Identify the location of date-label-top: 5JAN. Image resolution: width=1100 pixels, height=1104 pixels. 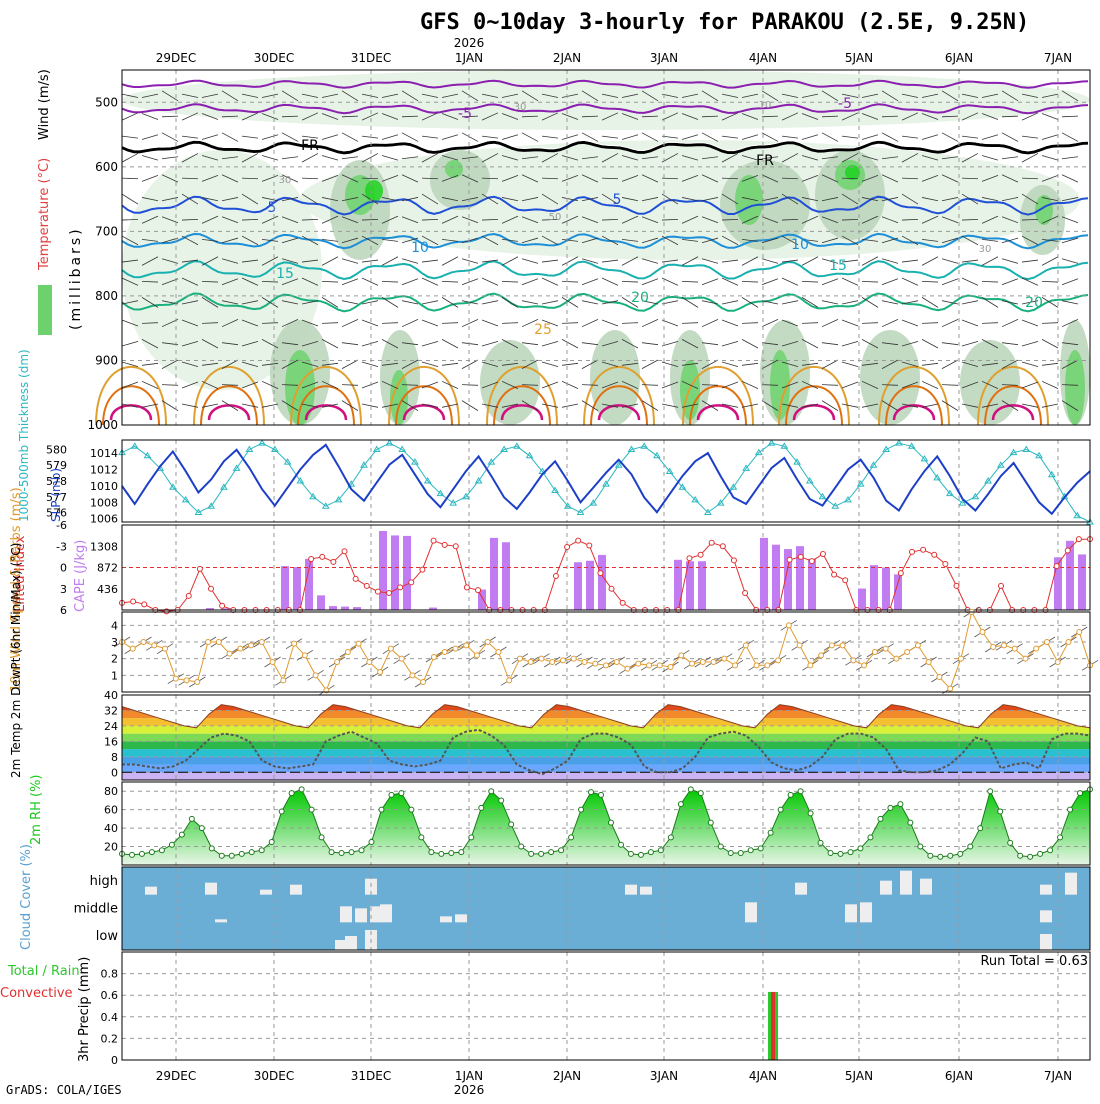
(859, 58).